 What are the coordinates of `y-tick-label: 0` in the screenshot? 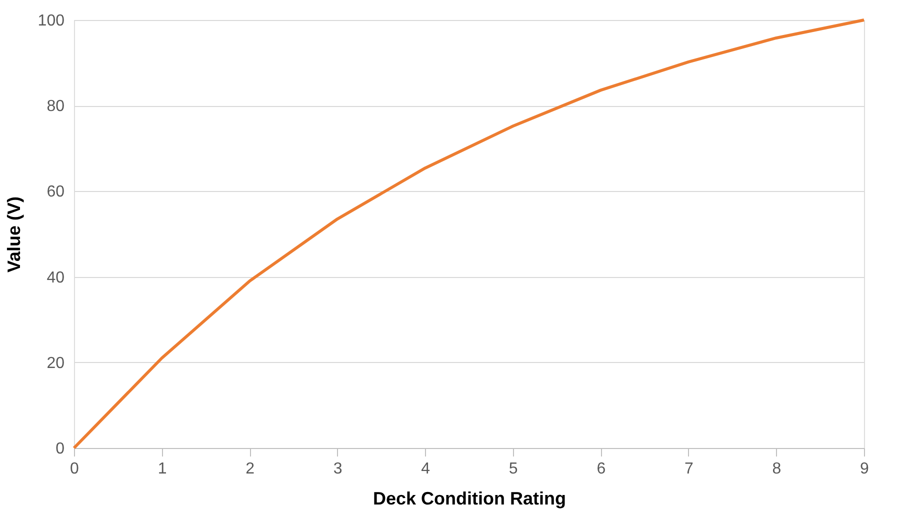 It's located at (60, 449).